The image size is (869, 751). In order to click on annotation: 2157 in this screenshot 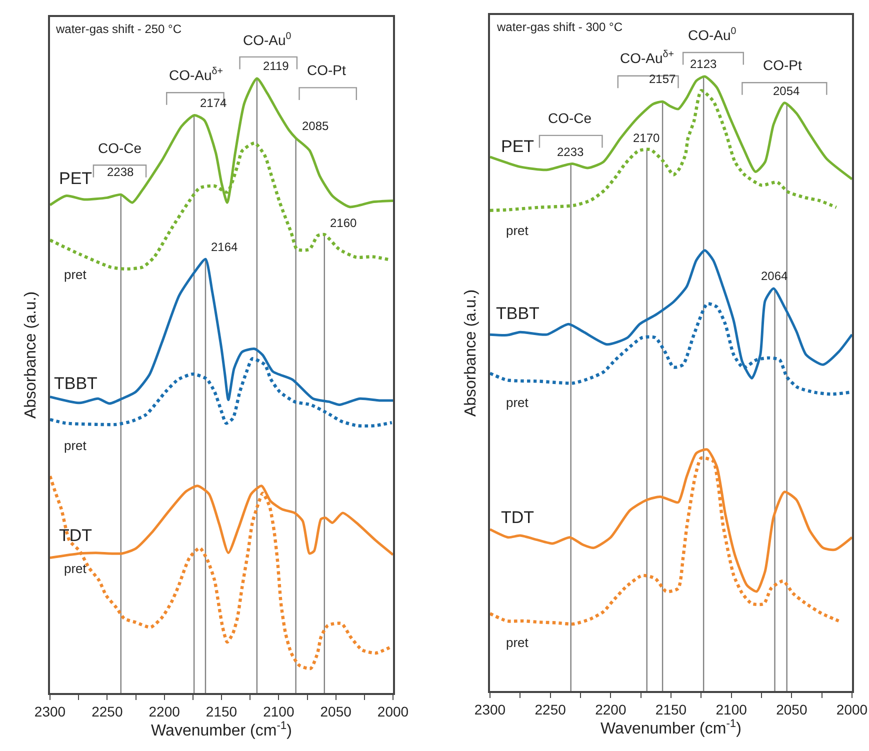, I will do `click(662, 79)`.